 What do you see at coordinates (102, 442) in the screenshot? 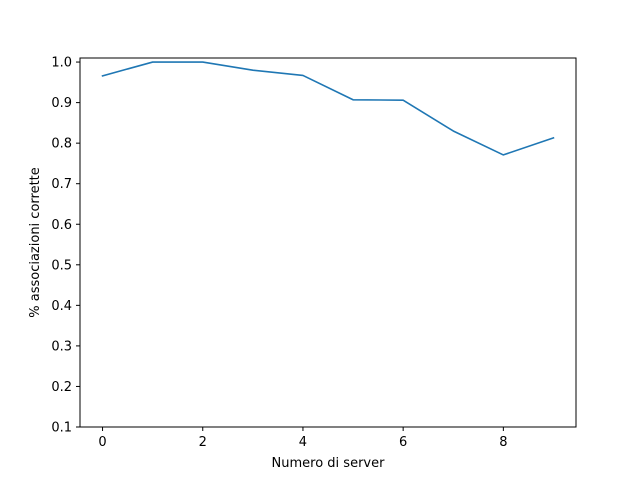
I see `x-tick-label: 0` at bounding box center [102, 442].